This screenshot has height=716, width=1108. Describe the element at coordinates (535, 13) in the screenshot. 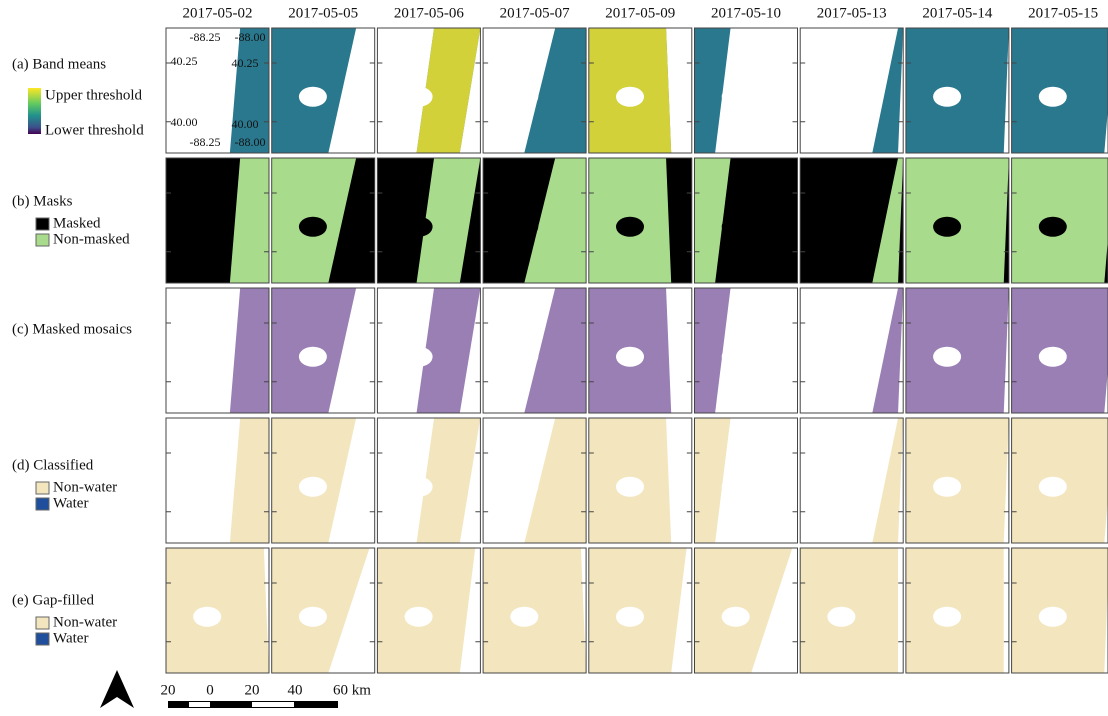

I see `column-date: 2017-05-07` at that location.